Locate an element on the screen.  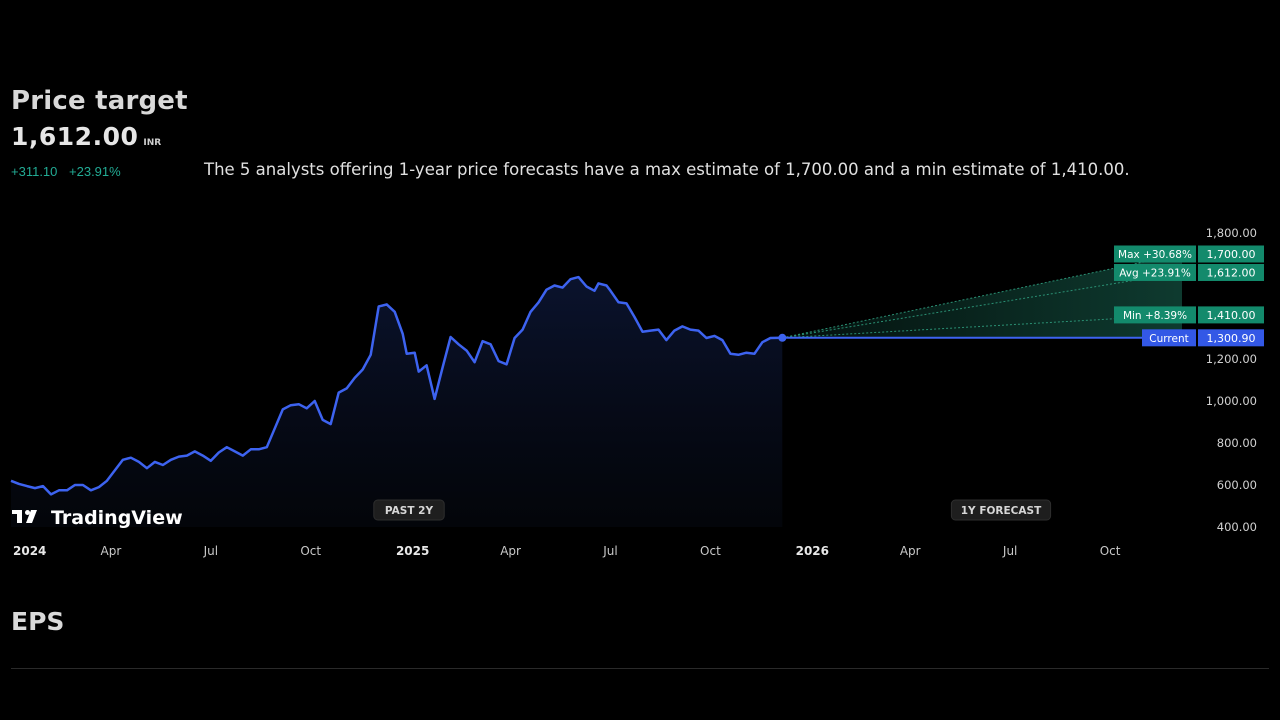
eps-section-title: EPS is located at coordinates (38, 621).